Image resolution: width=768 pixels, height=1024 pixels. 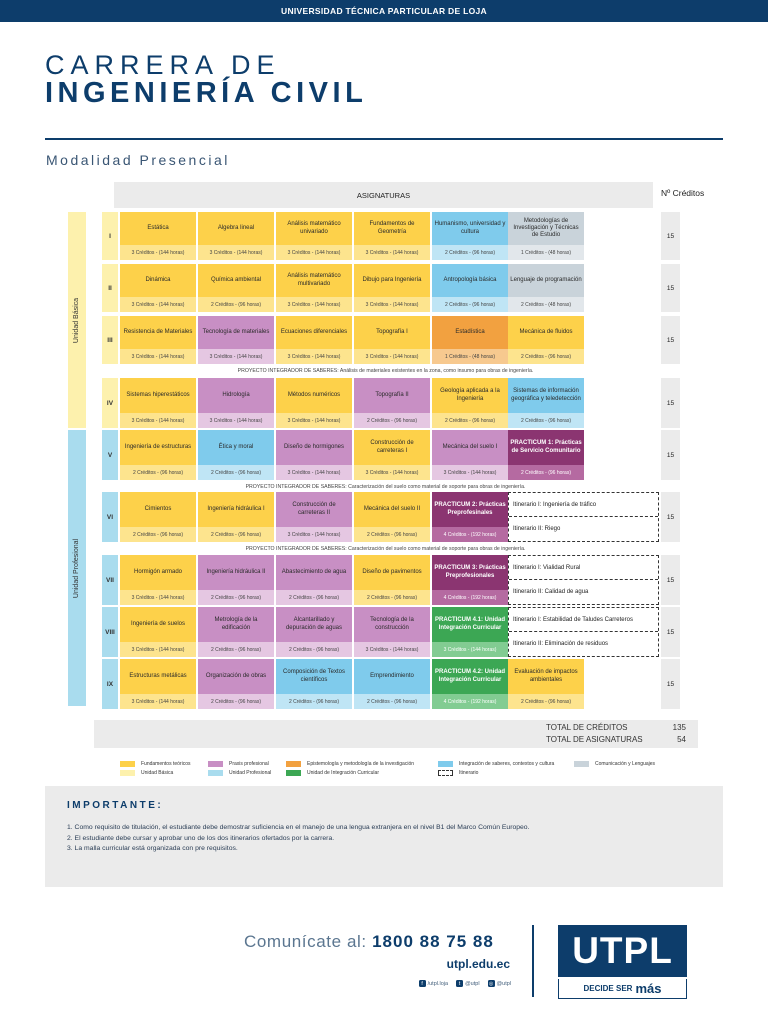 I want to click on contact-phone: Comunícate al: 1800 88 75 88, so click(x=369, y=941).